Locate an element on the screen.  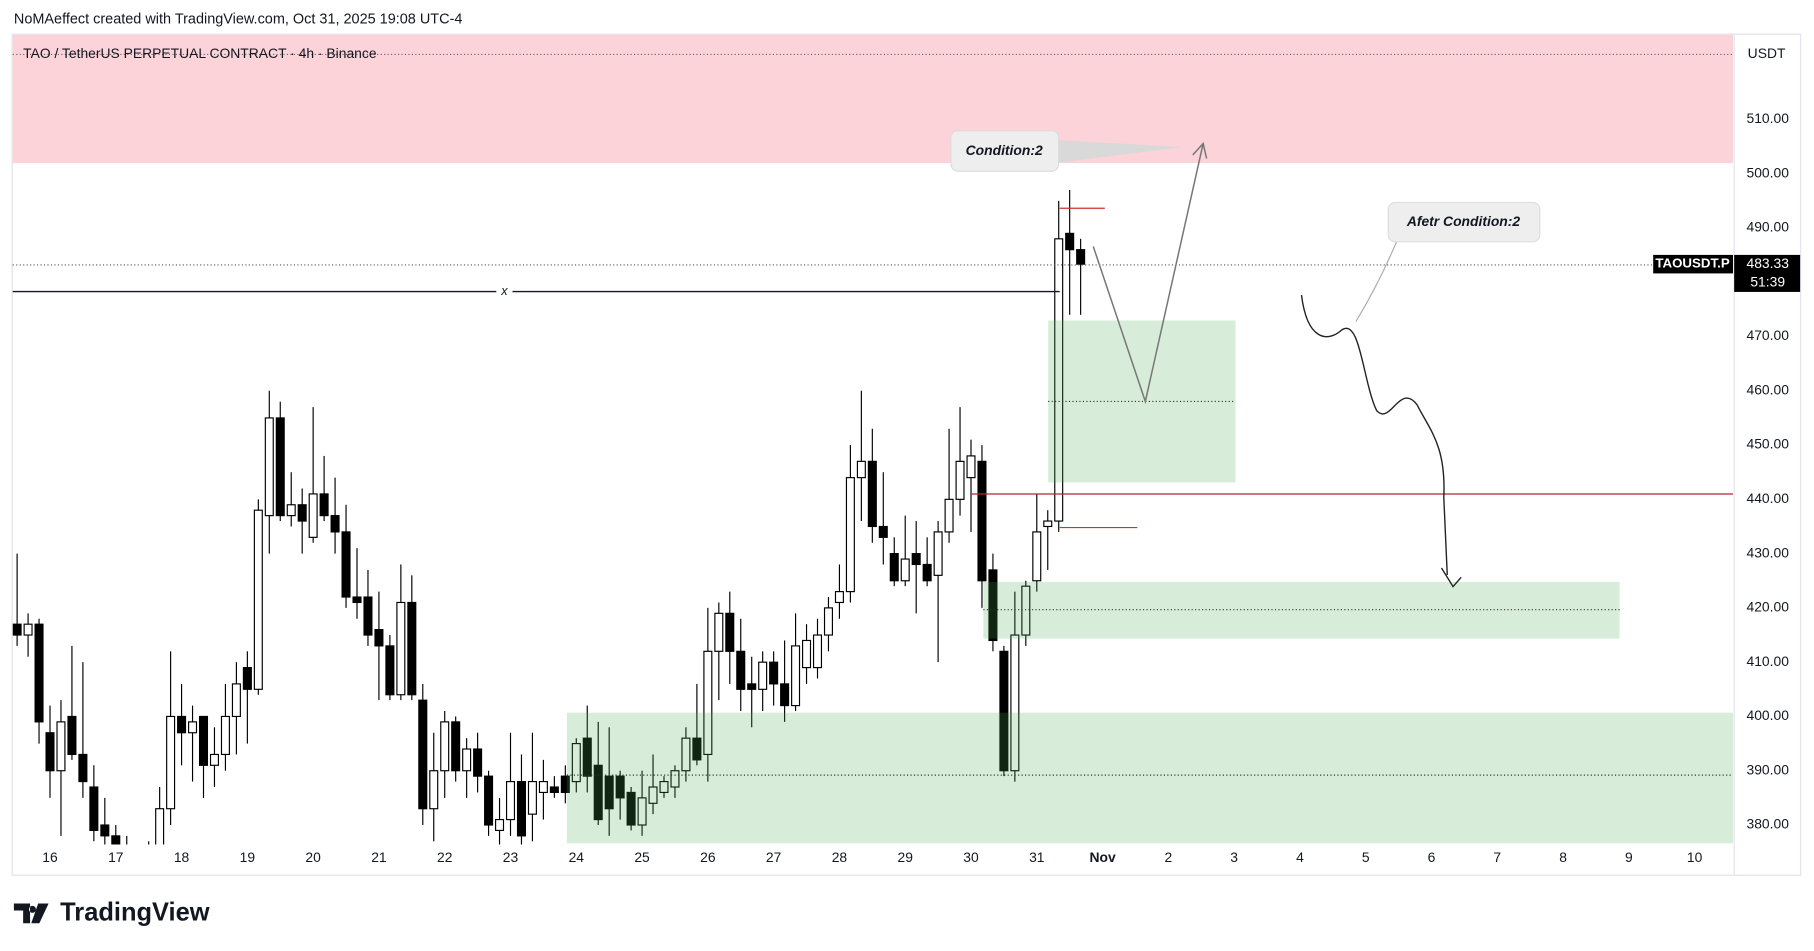
x-tick-label: 4 is located at coordinates (1300, 857).